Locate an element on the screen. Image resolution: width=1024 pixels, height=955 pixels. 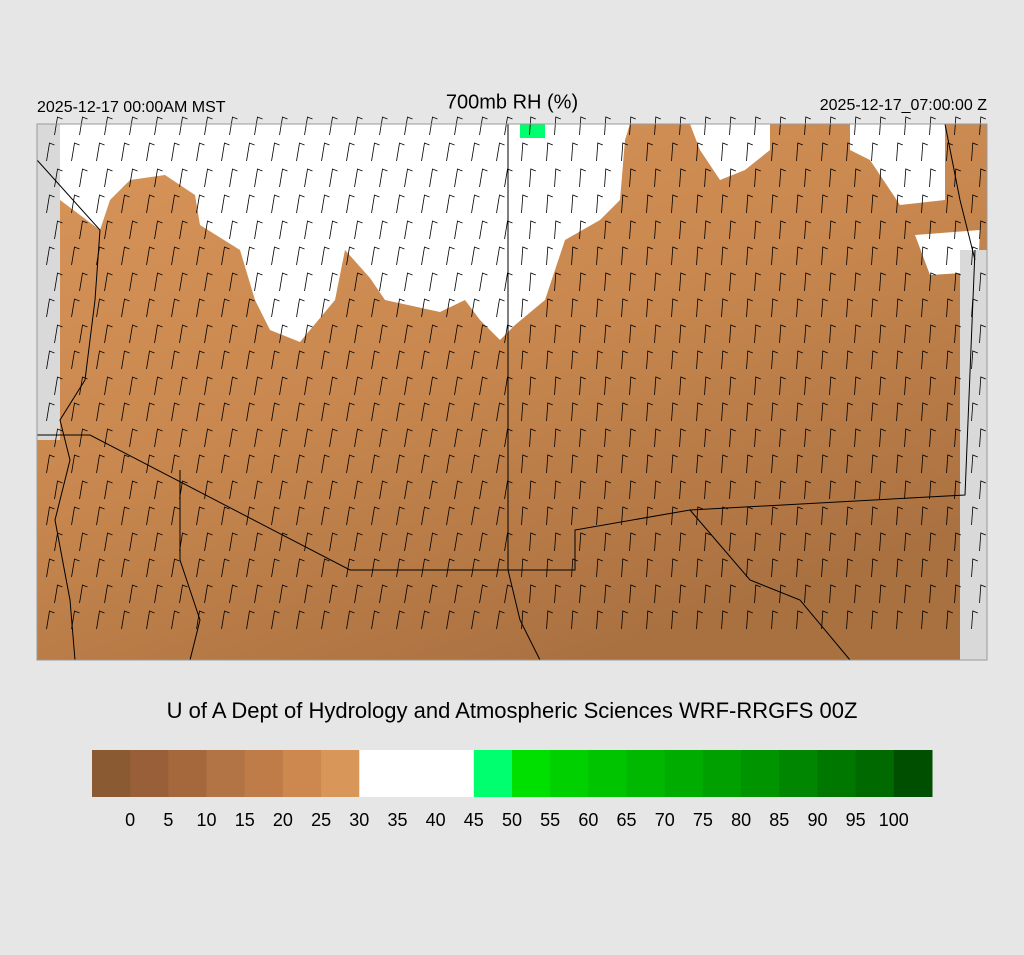
humid-patch is located at coordinates (532, 131).